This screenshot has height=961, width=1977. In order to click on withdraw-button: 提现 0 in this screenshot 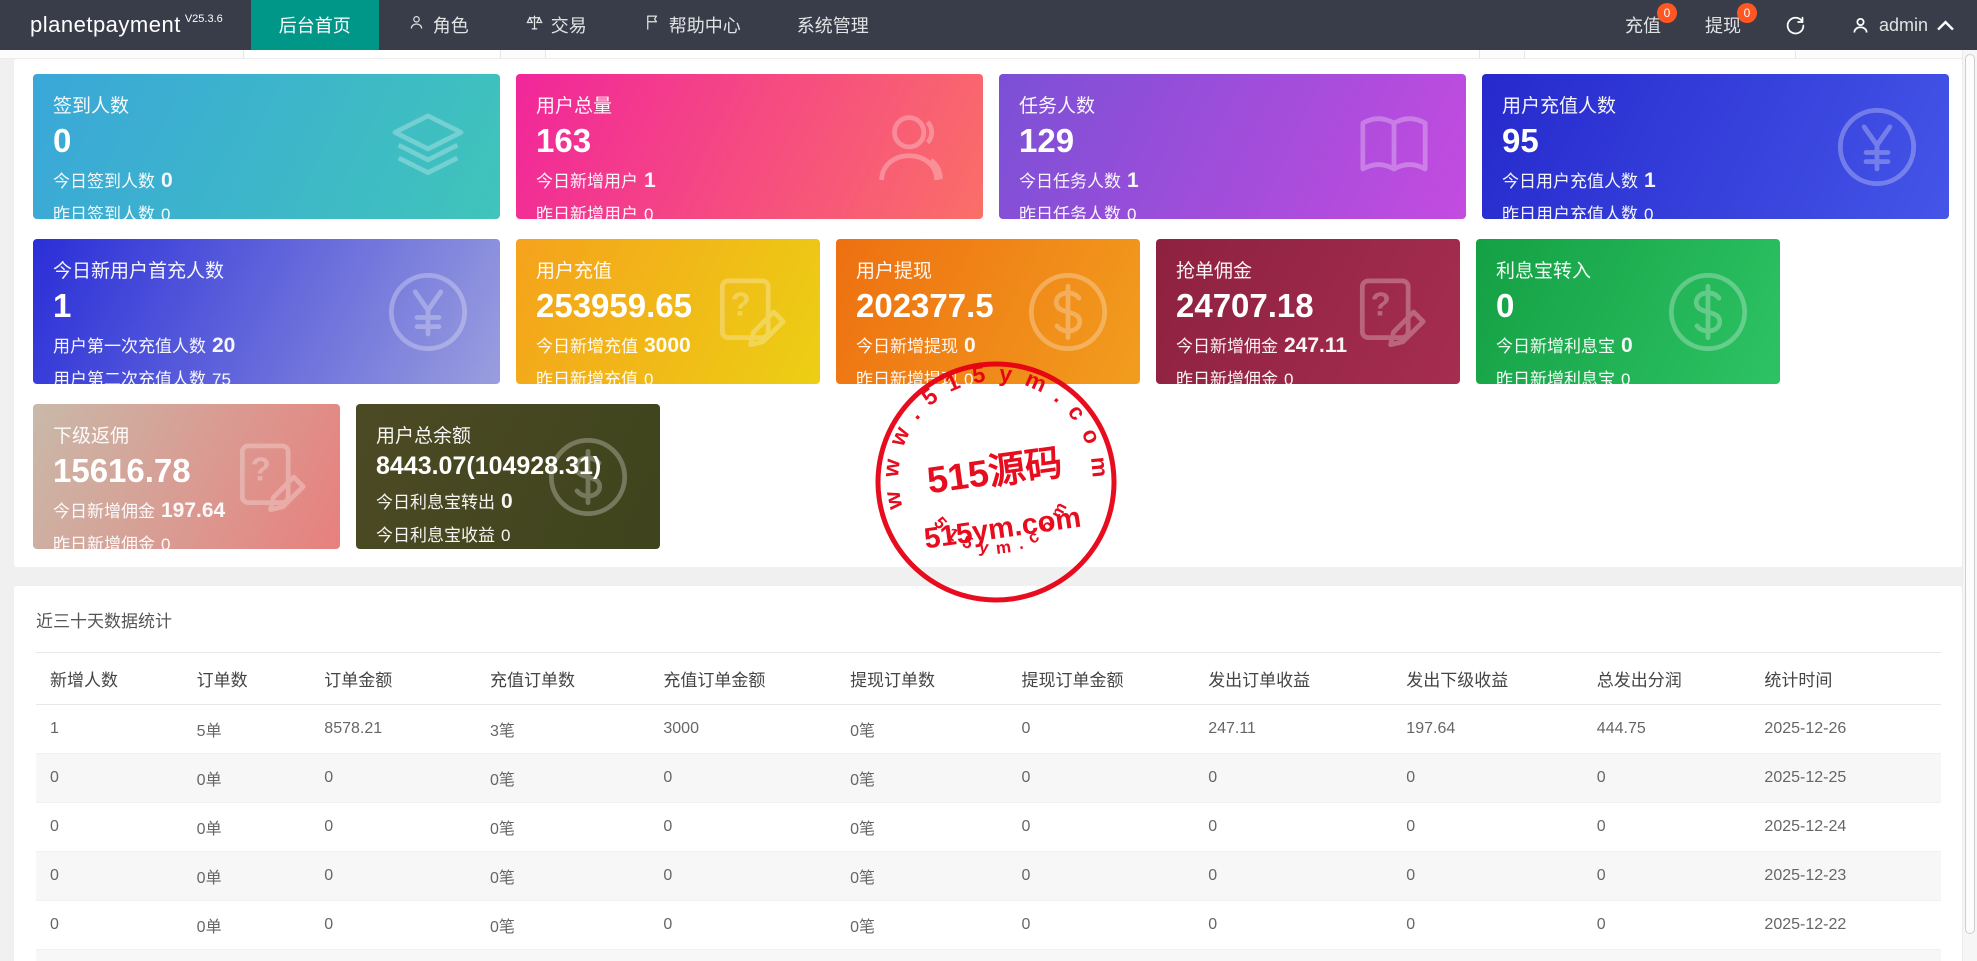, I will do `click(1723, 25)`.